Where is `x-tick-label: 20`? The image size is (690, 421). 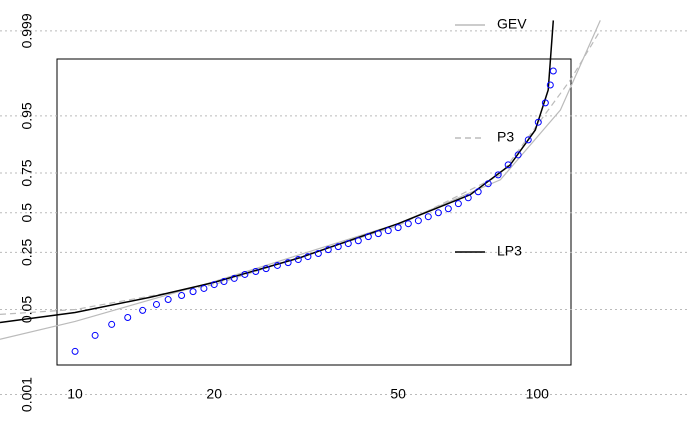 x-tick-label: 20 is located at coordinates (214, 394).